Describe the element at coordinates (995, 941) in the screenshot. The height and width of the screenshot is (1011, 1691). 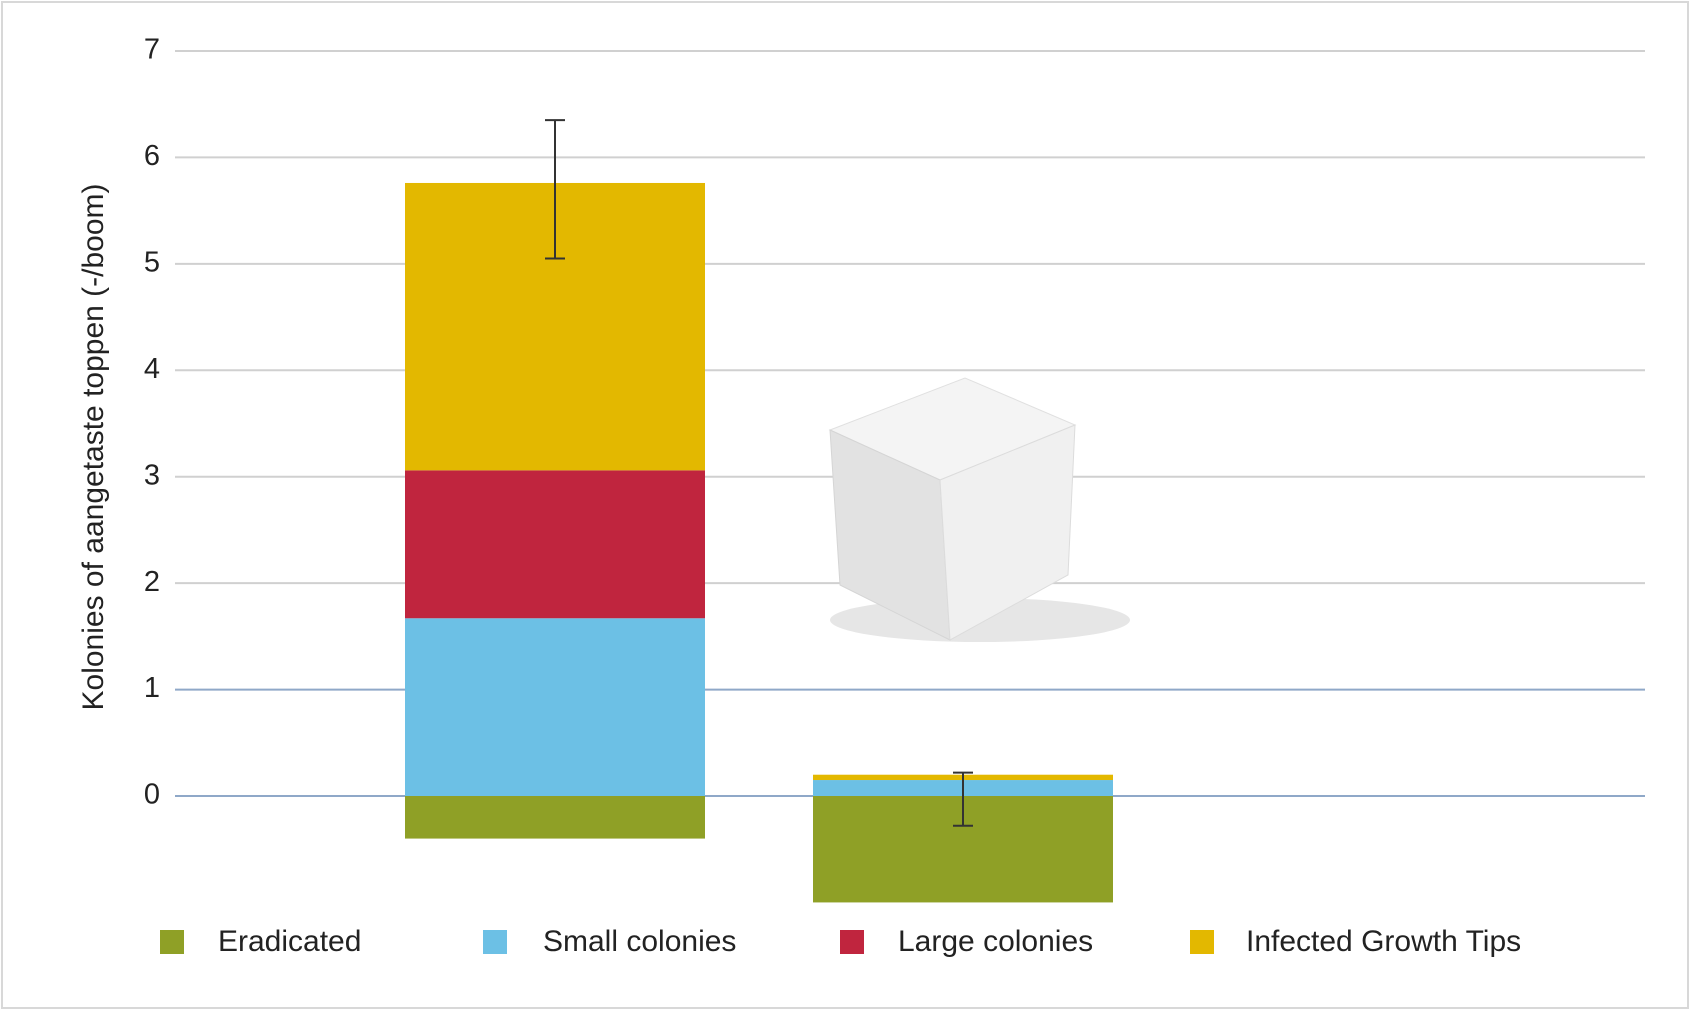
I see `legend-label: Large colonies` at that location.